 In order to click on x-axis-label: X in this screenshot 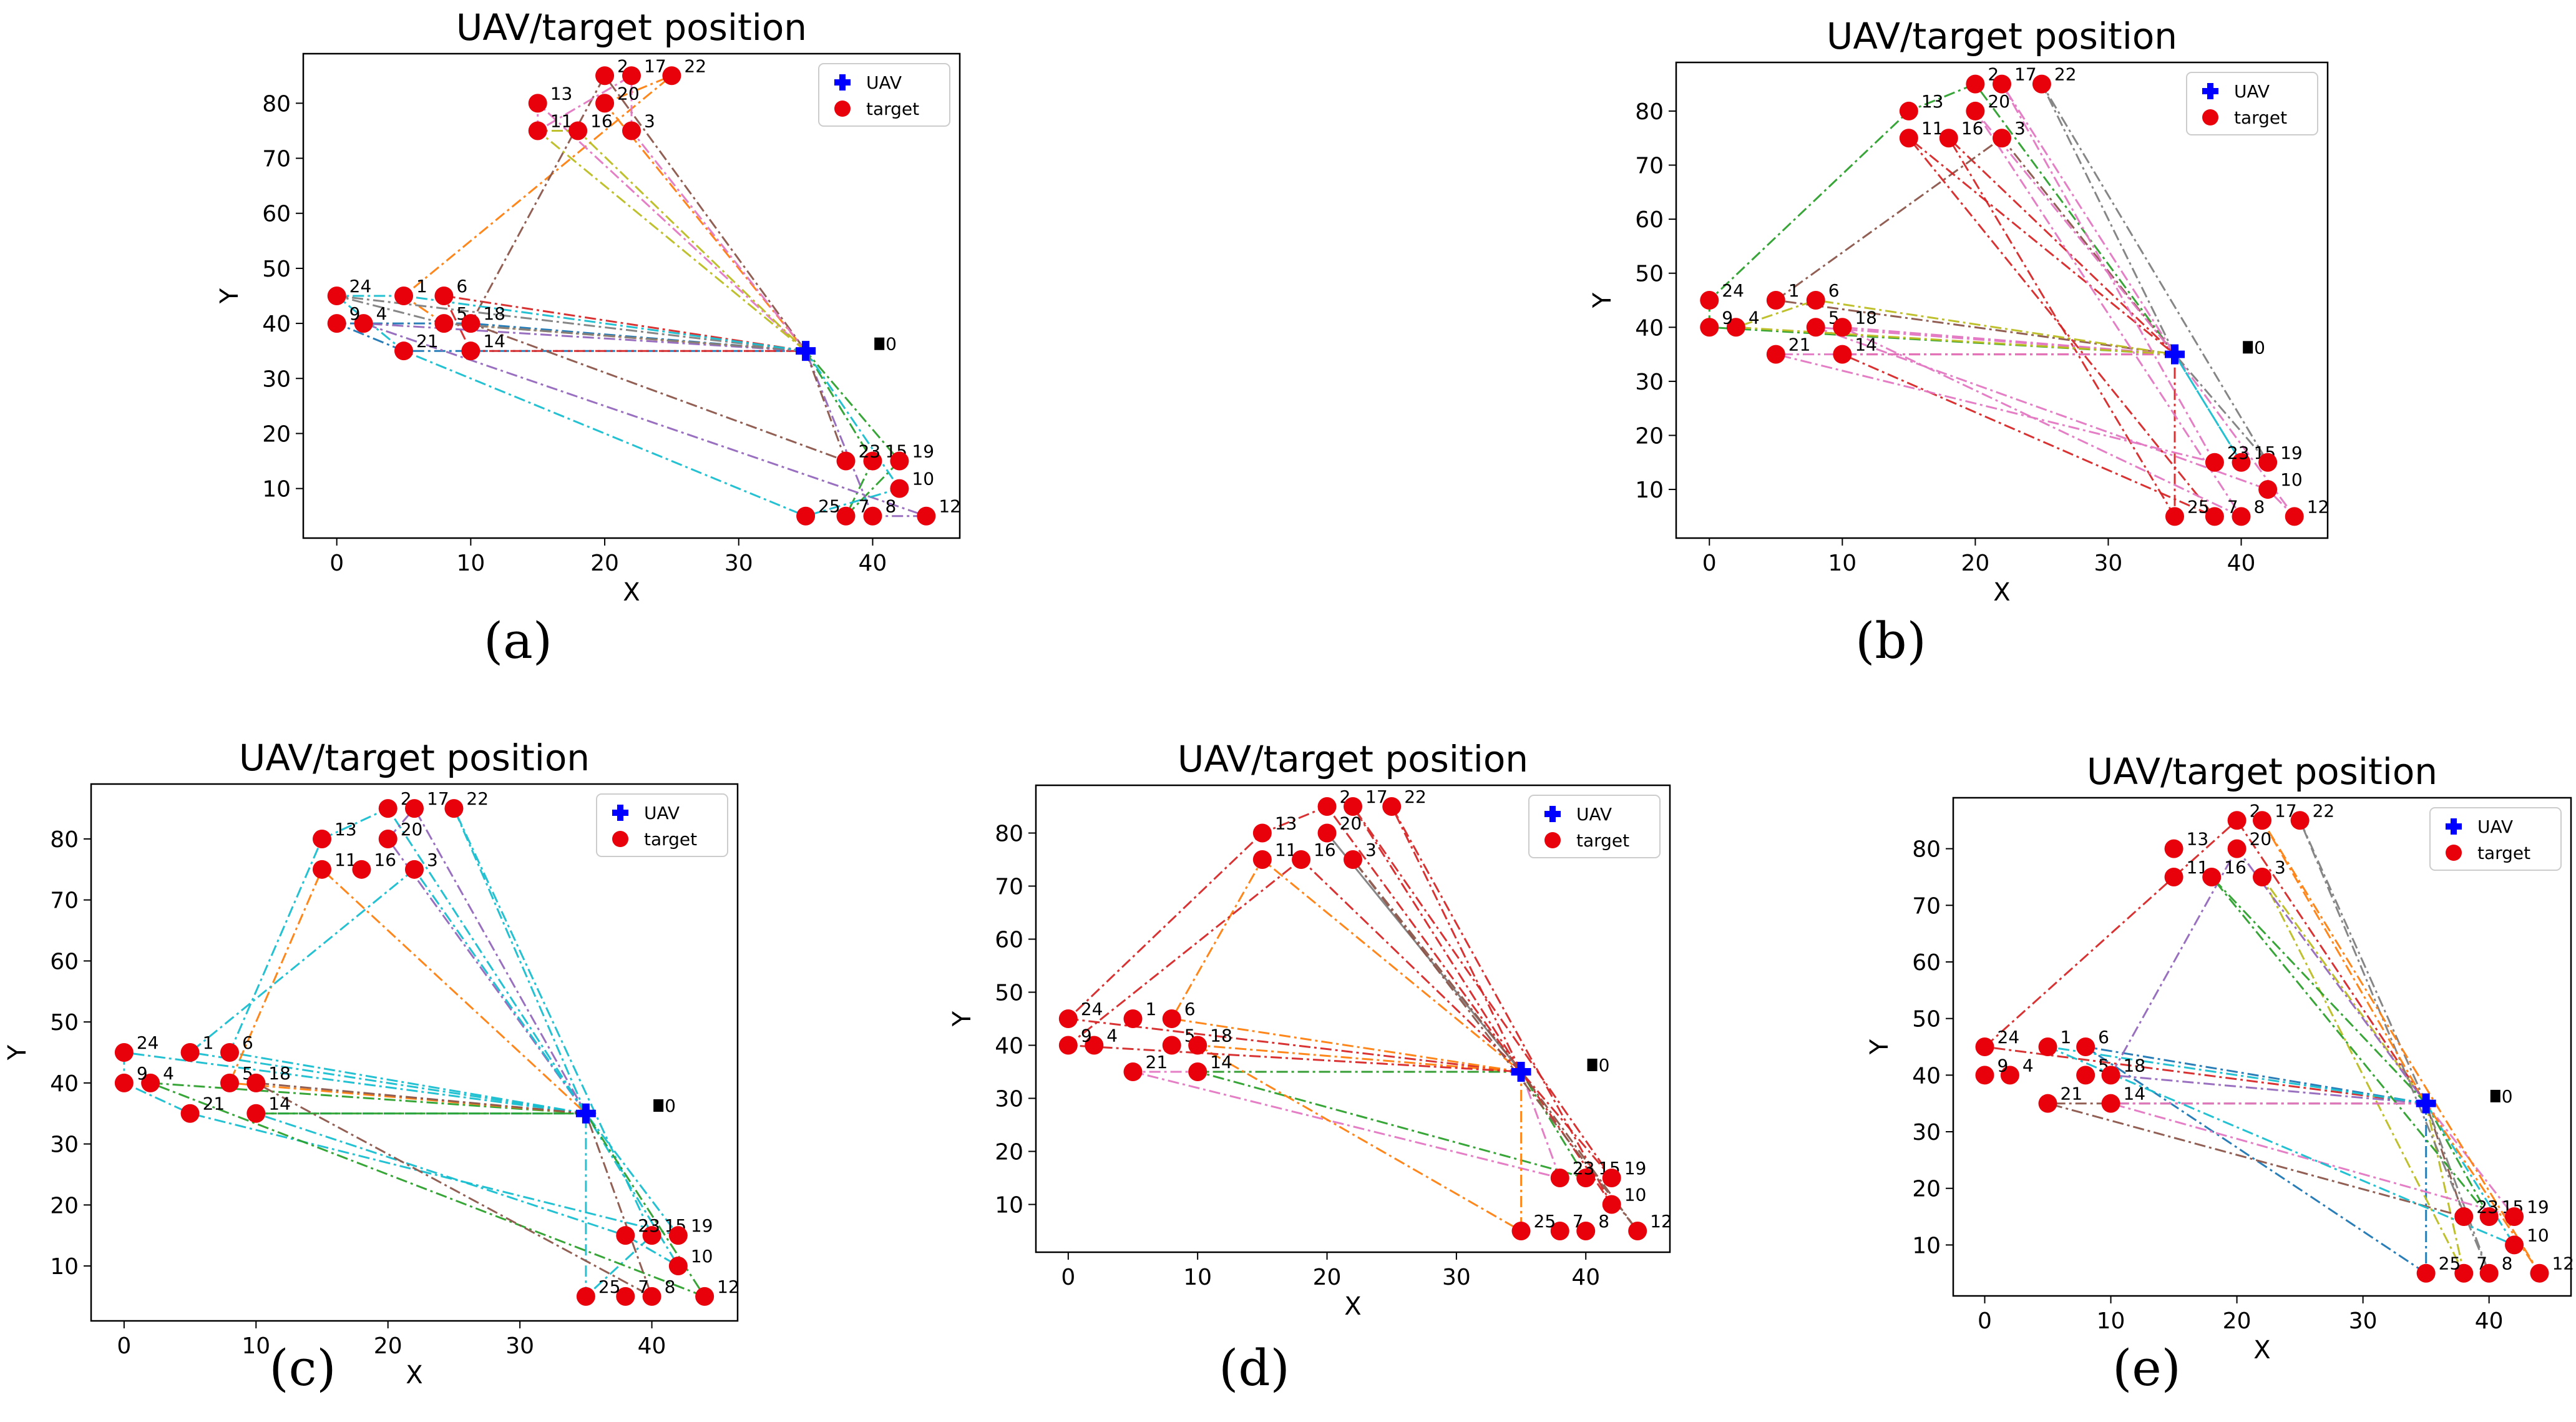, I will do `click(631, 592)`.